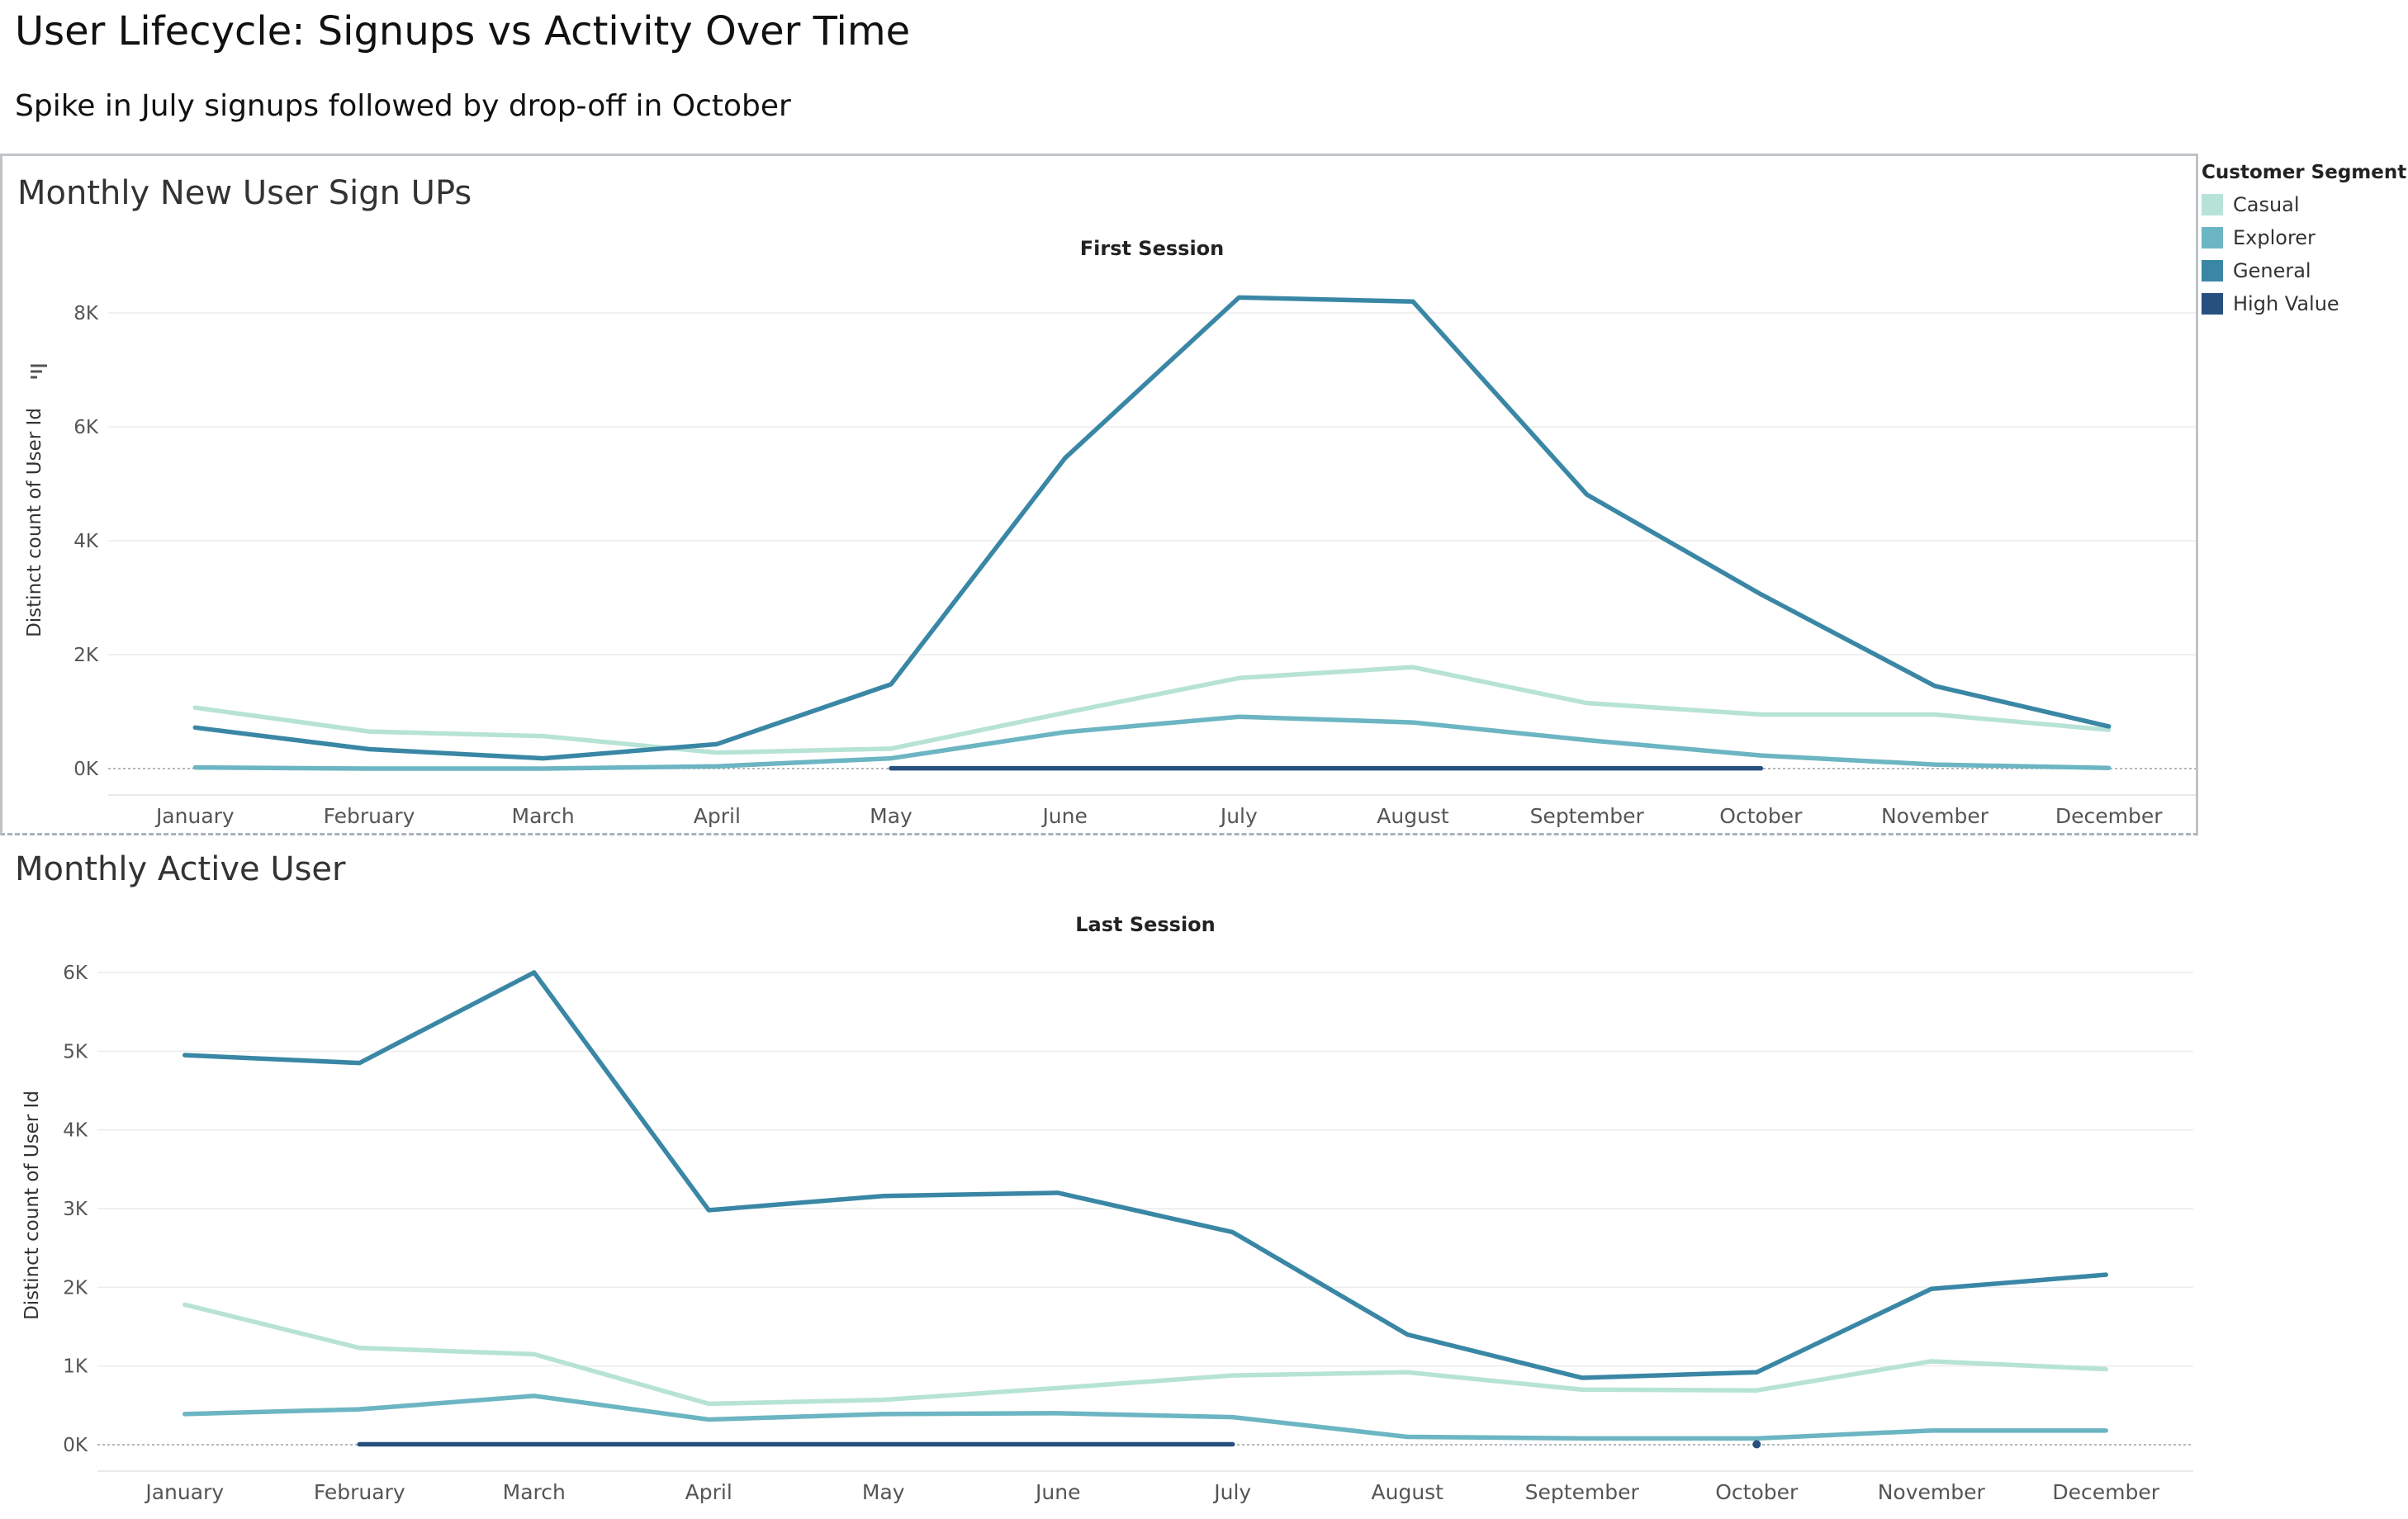 The width and height of the screenshot is (2408, 1519). I want to click on chart-title: Last Session, so click(1145, 924).